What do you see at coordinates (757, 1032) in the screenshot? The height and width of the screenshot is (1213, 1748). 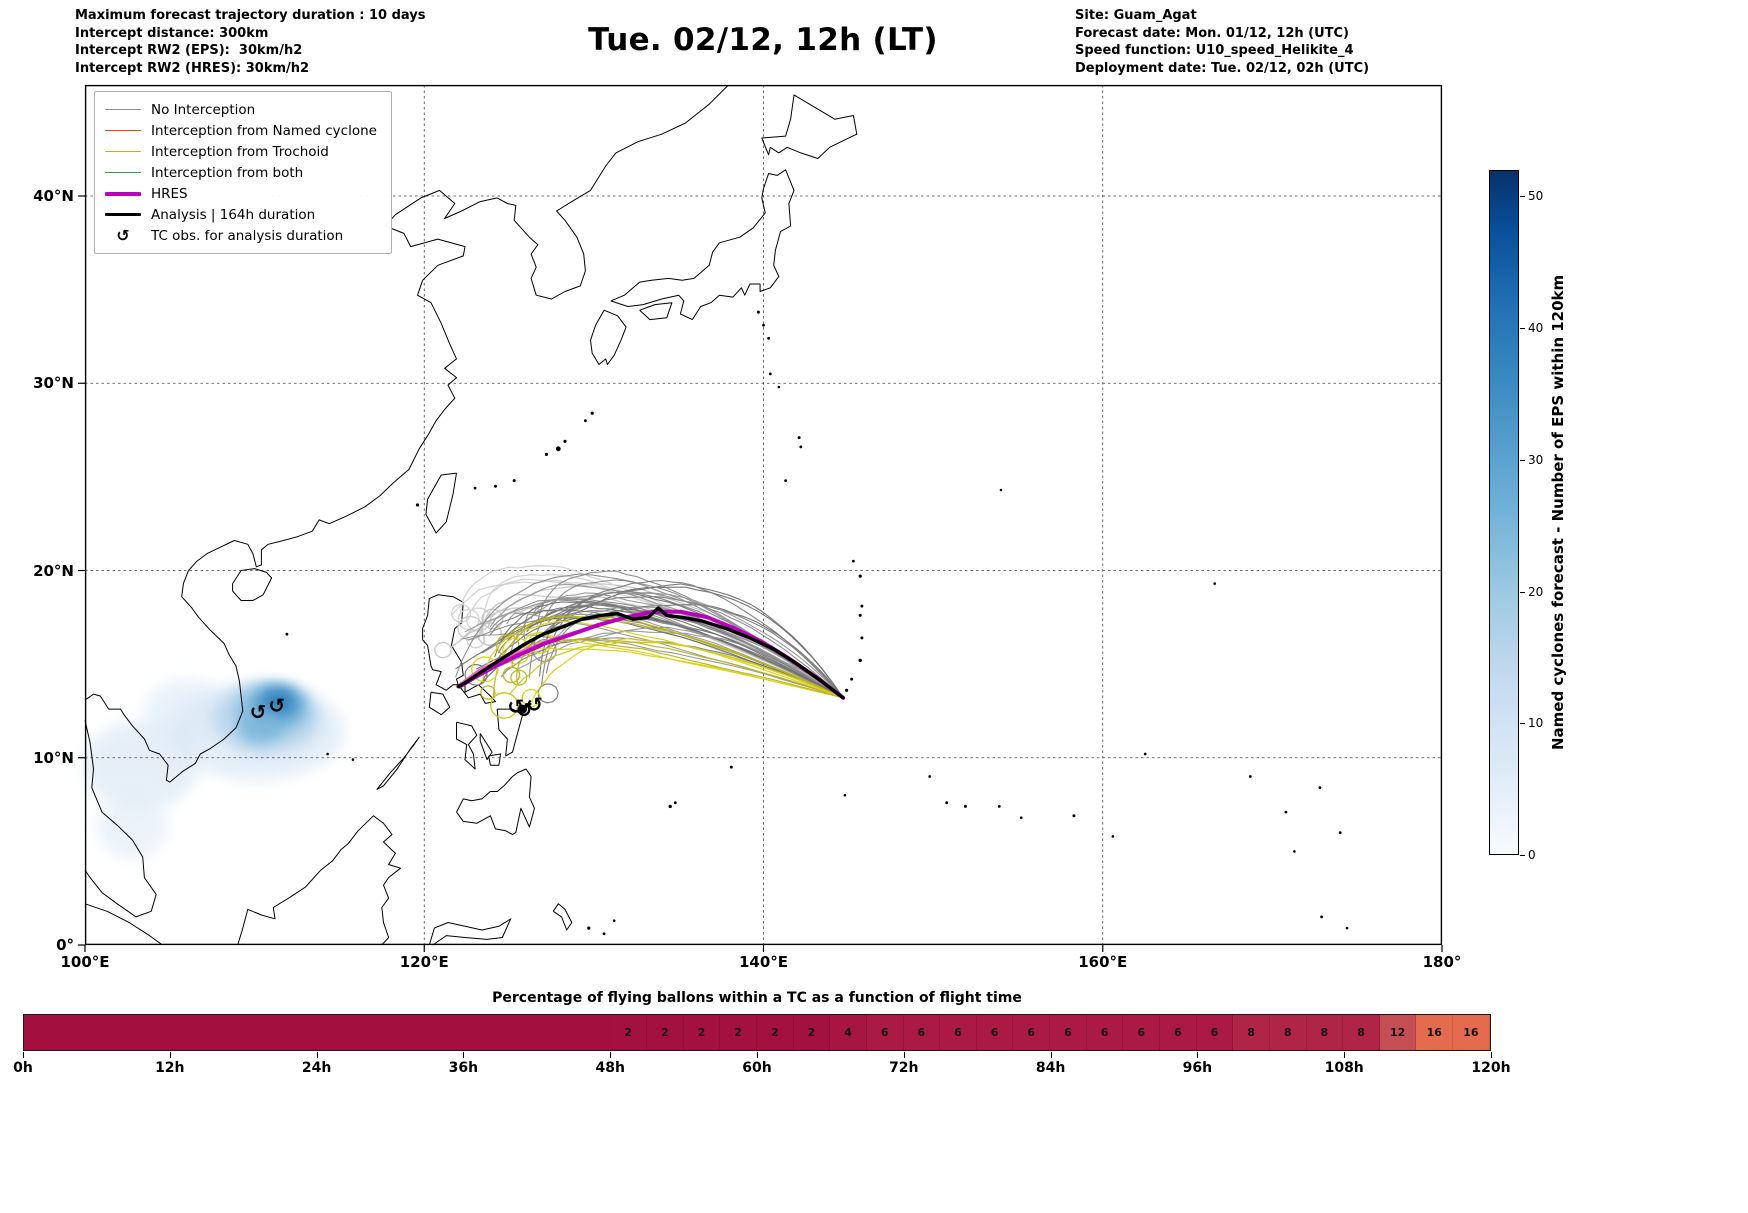 I see `balloon-strip: 2 2 2 2 2 2 4 6 6 6 6 6 6 6 6 6 6 8 8 8 8 12 16 16` at bounding box center [757, 1032].